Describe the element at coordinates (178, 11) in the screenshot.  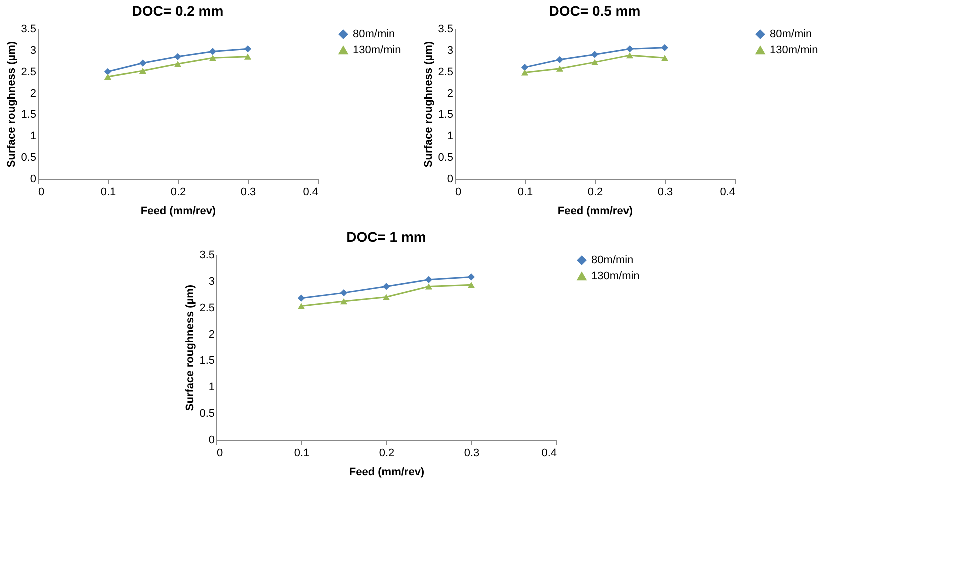
I see `chart-title: DOC= 0.2 mm` at that location.